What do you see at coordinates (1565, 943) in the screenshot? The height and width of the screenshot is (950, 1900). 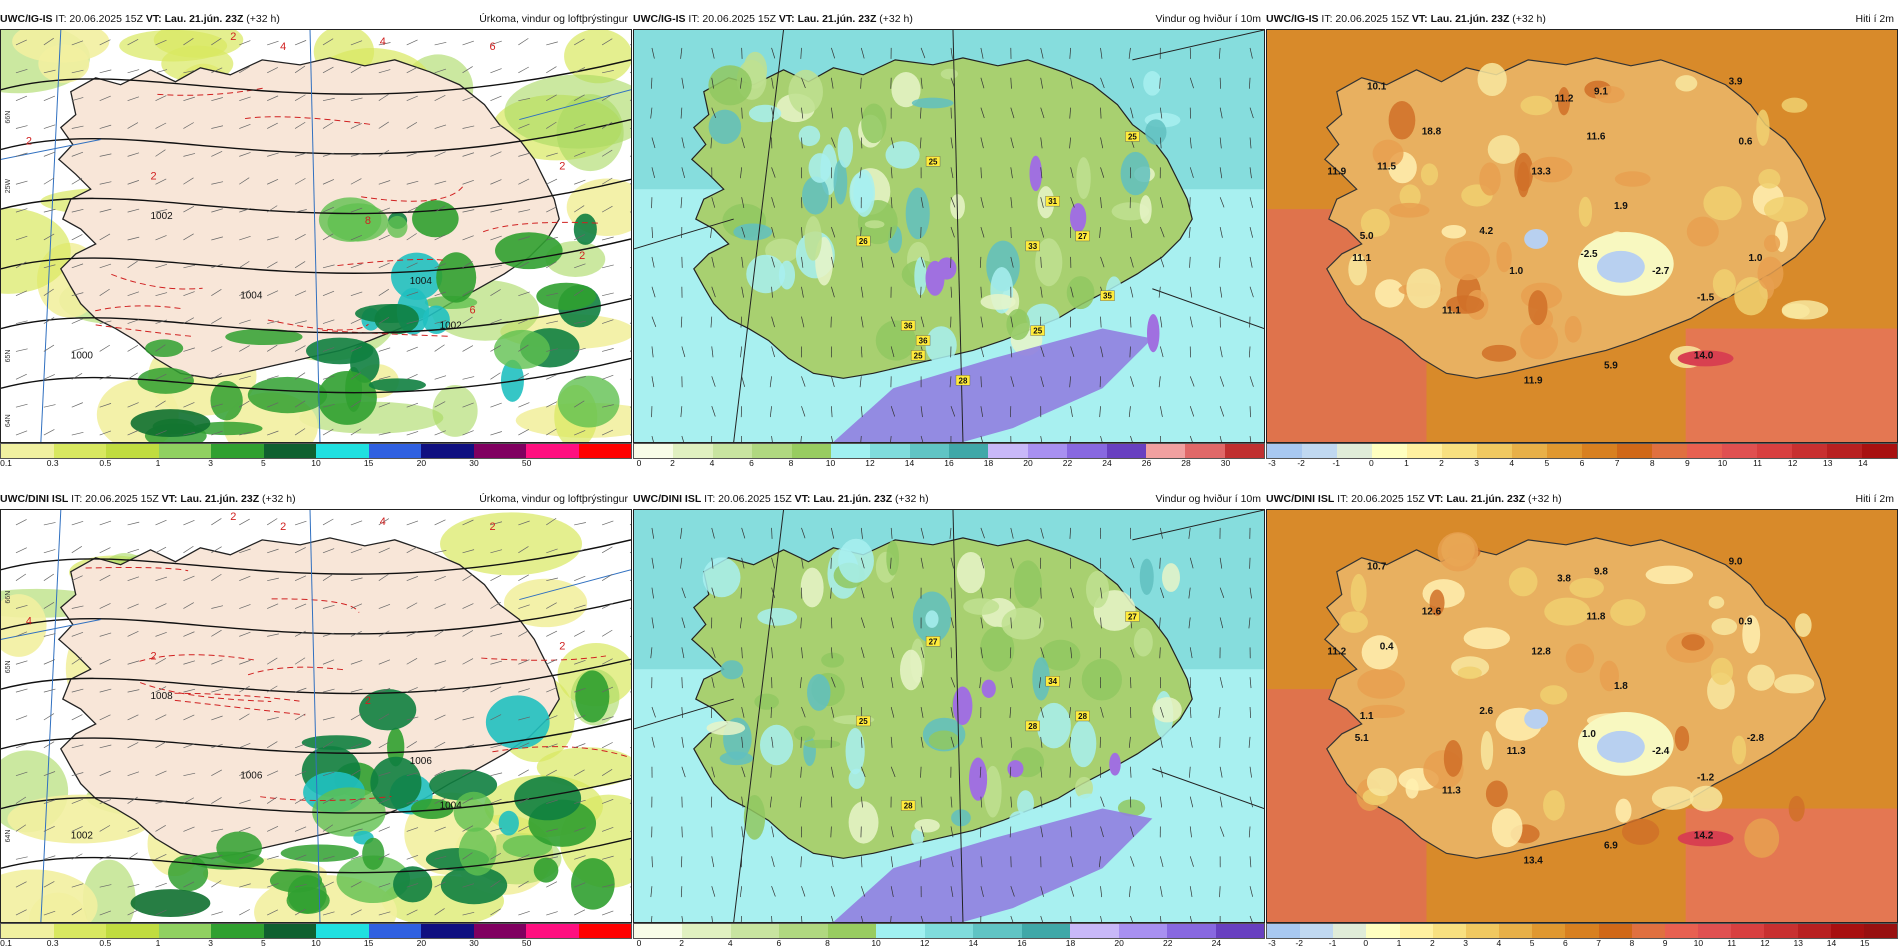 I see `legend-tick-label: 6` at bounding box center [1565, 943].